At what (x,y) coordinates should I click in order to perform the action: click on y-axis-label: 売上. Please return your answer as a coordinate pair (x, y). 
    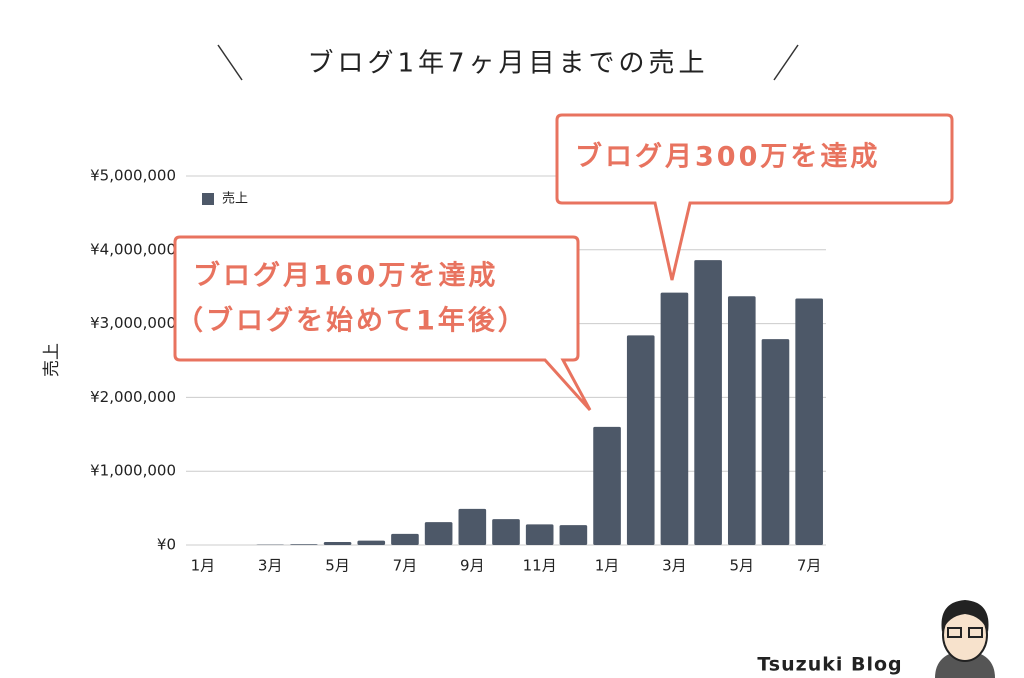
    Looking at the image, I should click on (52, 360).